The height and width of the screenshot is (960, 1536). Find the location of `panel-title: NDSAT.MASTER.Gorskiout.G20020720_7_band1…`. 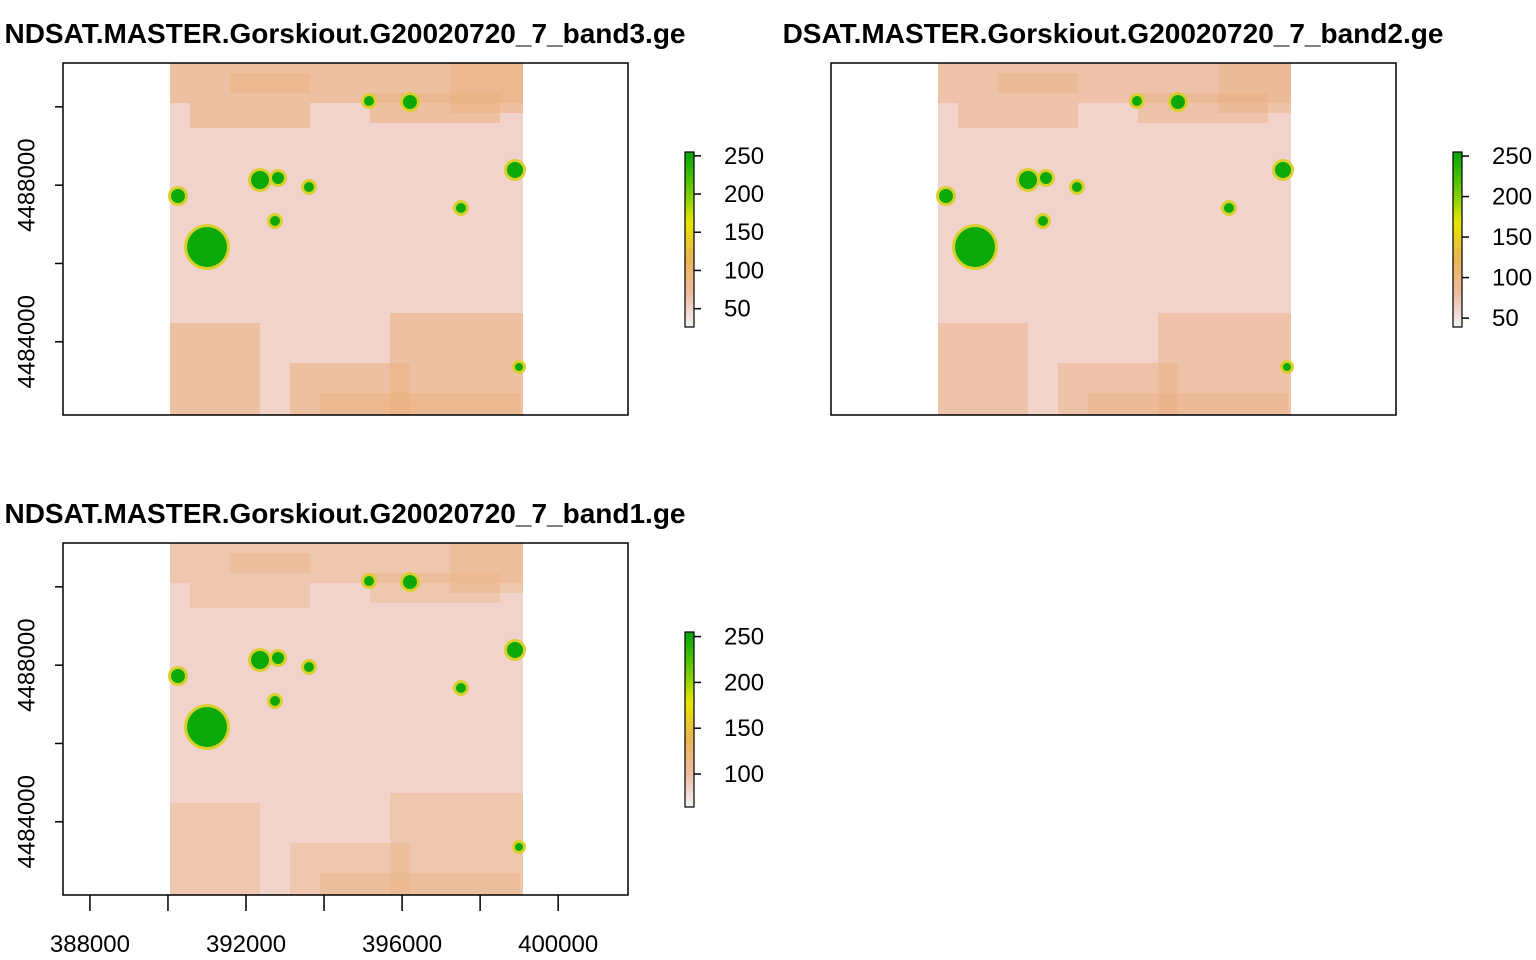

panel-title: NDSAT.MASTER.Gorskiout.G20020720_7_band1… is located at coordinates (344, 513).